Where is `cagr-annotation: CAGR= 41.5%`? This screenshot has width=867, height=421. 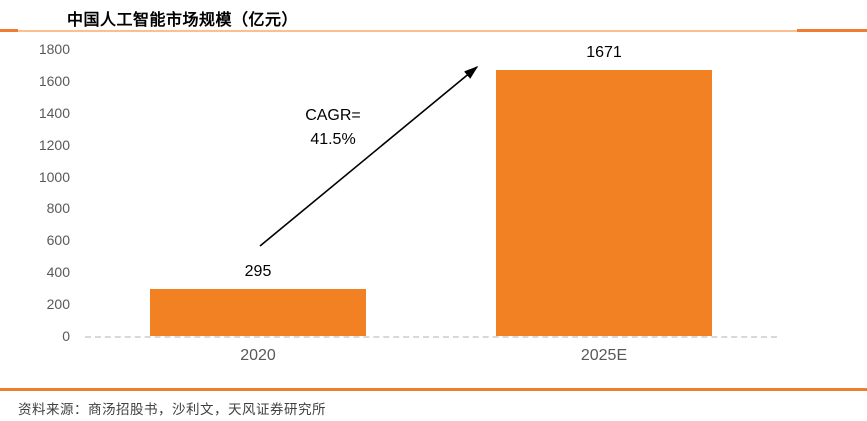
cagr-annotation: CAGR= 41.5% is located at coordinates (333, 128).